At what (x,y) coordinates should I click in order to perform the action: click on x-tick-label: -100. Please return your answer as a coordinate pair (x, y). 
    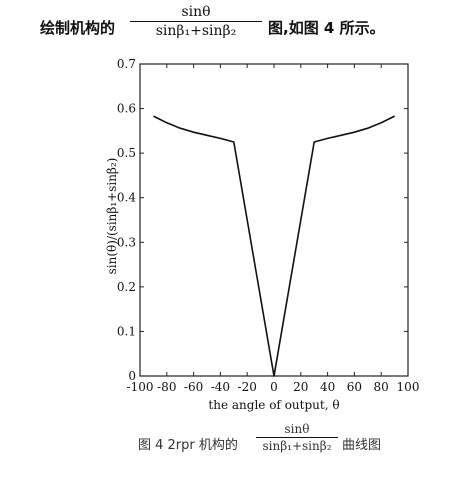
    Looking at the image, I should click on (140, 387).